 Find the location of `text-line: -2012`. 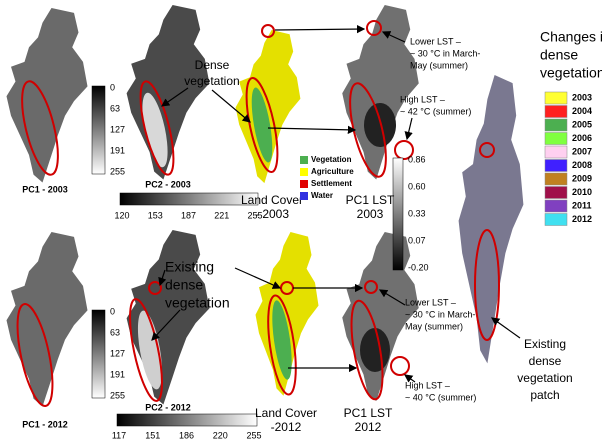

text-line: -2012 is located at coordinates (286, 427).